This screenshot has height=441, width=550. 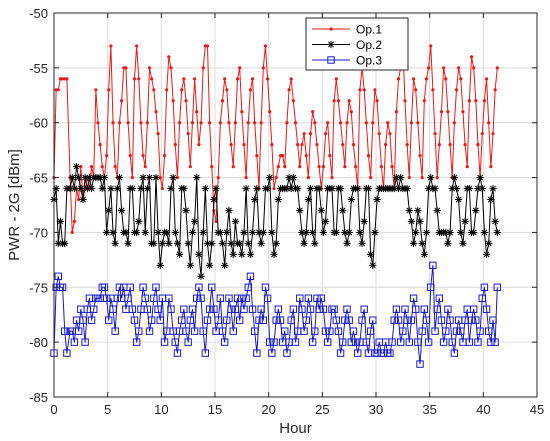 What do you see at coordinates (38, 397) in the screenshot?
I see `y-tick-label: -85` at bounding box center [38, 397].